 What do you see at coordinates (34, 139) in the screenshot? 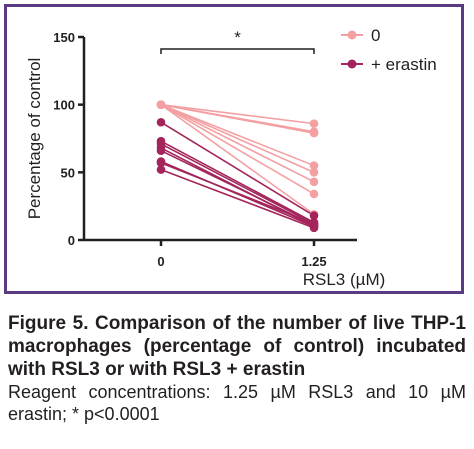
I see `y-axis-title: Percentage of control` at bounding box center [34, 139].